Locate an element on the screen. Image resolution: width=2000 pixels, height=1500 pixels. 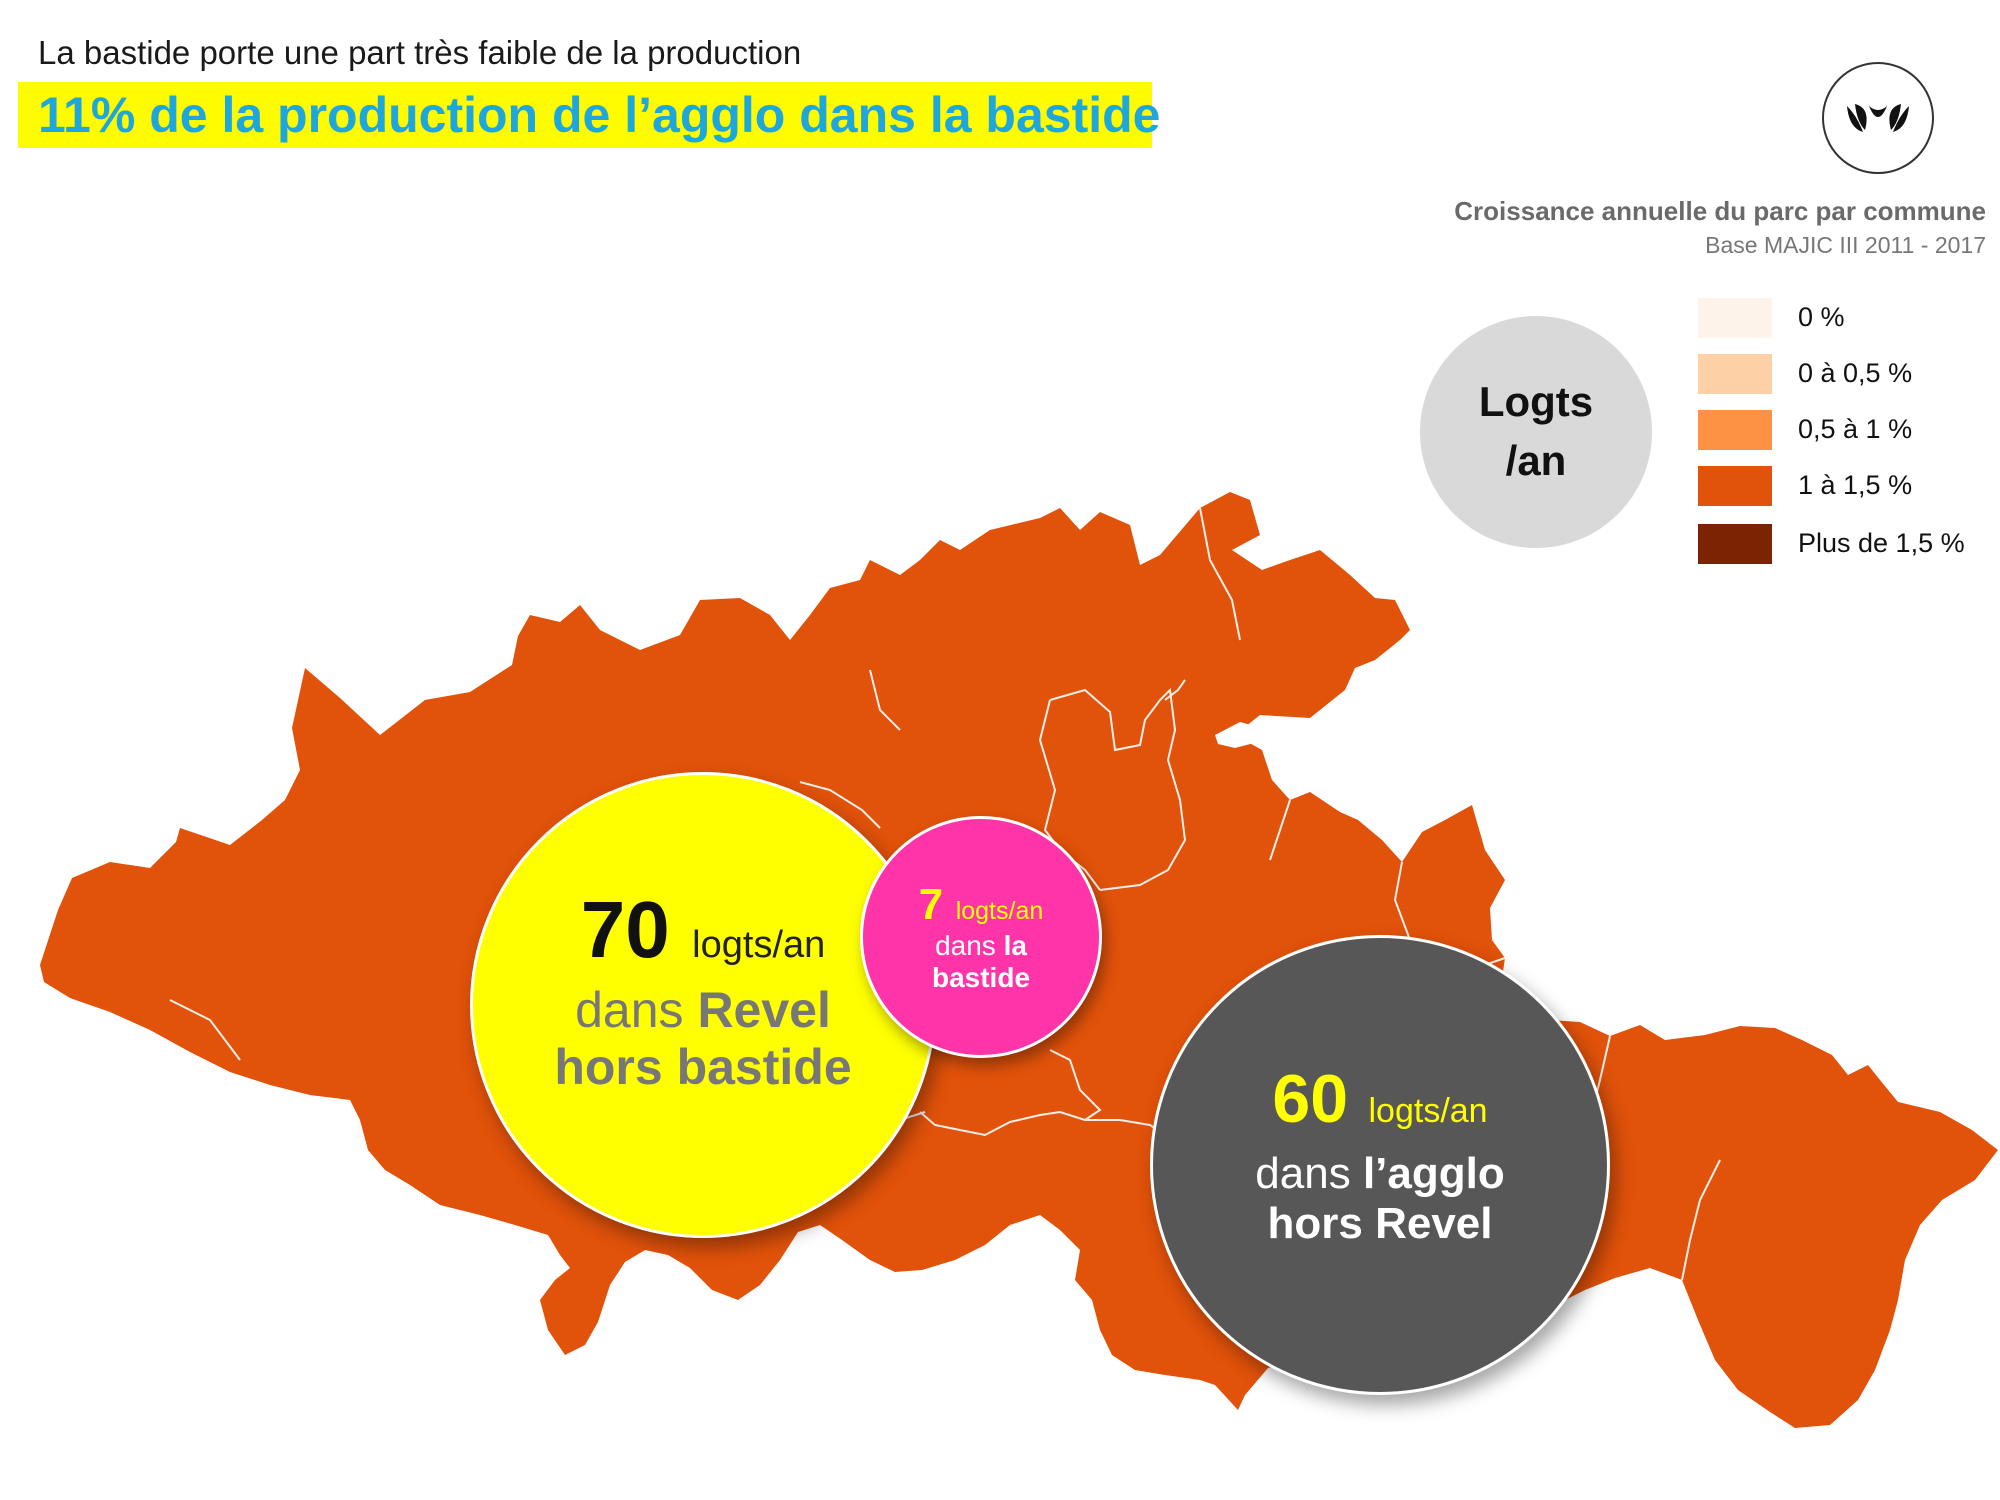
bastide-unit: logts/an is located at coordinates (999, 910).